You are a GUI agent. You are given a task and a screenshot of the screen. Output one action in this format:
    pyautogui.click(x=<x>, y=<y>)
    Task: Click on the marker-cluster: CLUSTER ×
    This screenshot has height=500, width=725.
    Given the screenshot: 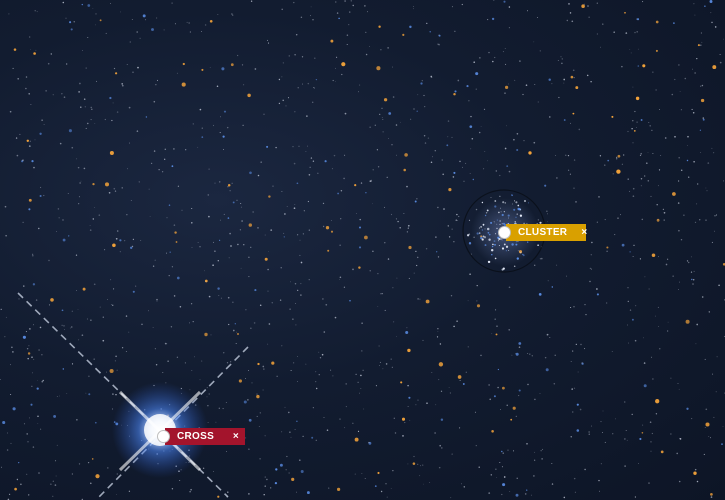 What is the action you would take?
    pyautogui.click(x=543, y=232)
    